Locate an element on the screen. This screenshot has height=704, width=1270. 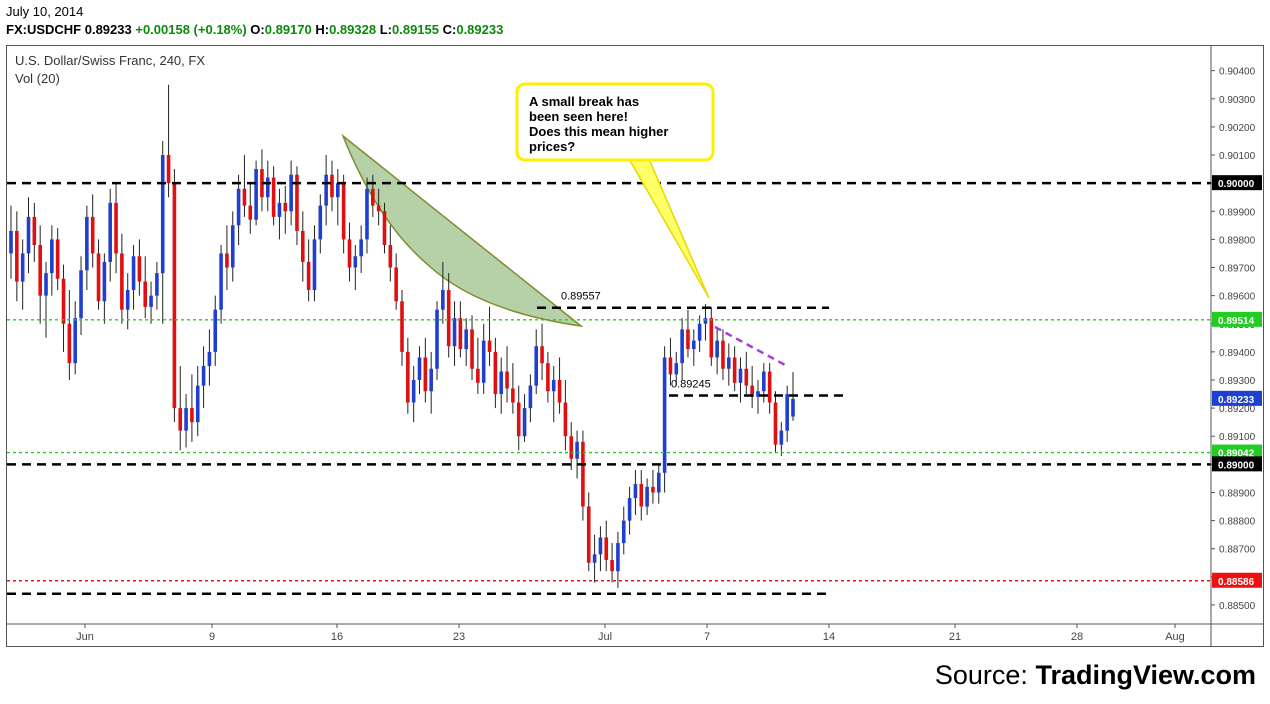
y-tick-label: 0.90400 is located at coordinates (1237, 72).